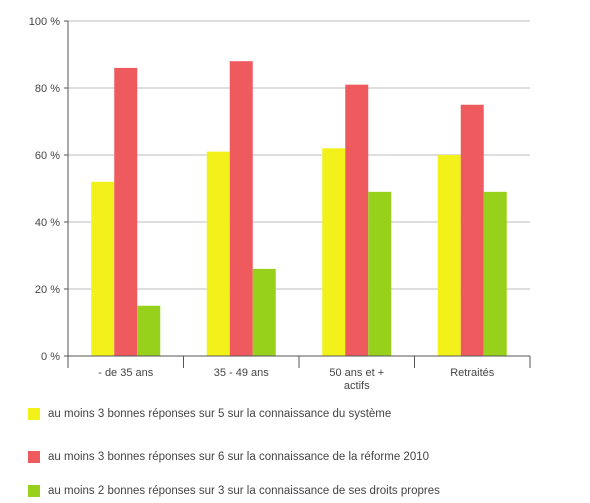 Image resolution: width=590 pixels, height=503 pixels. I want to click on y-tick-label: 80 %, so click(47, 89).